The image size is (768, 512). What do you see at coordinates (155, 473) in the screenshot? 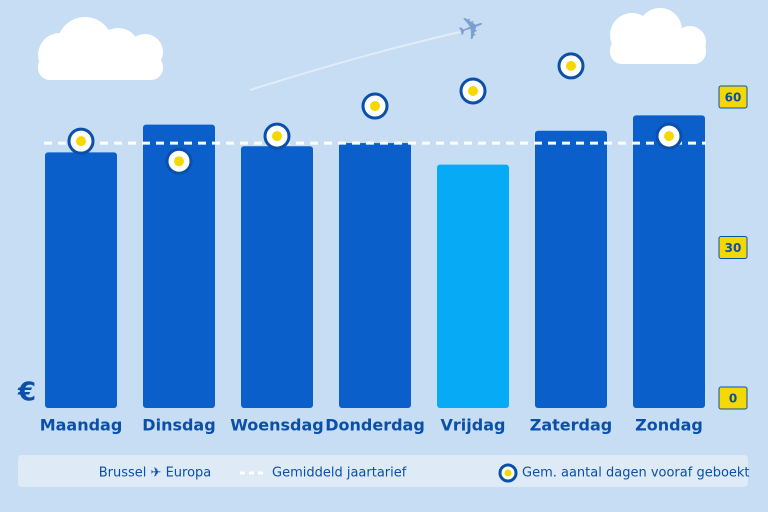
I see `legend-label: Brussel ✈ Europa` at bounding box center [155, 473].